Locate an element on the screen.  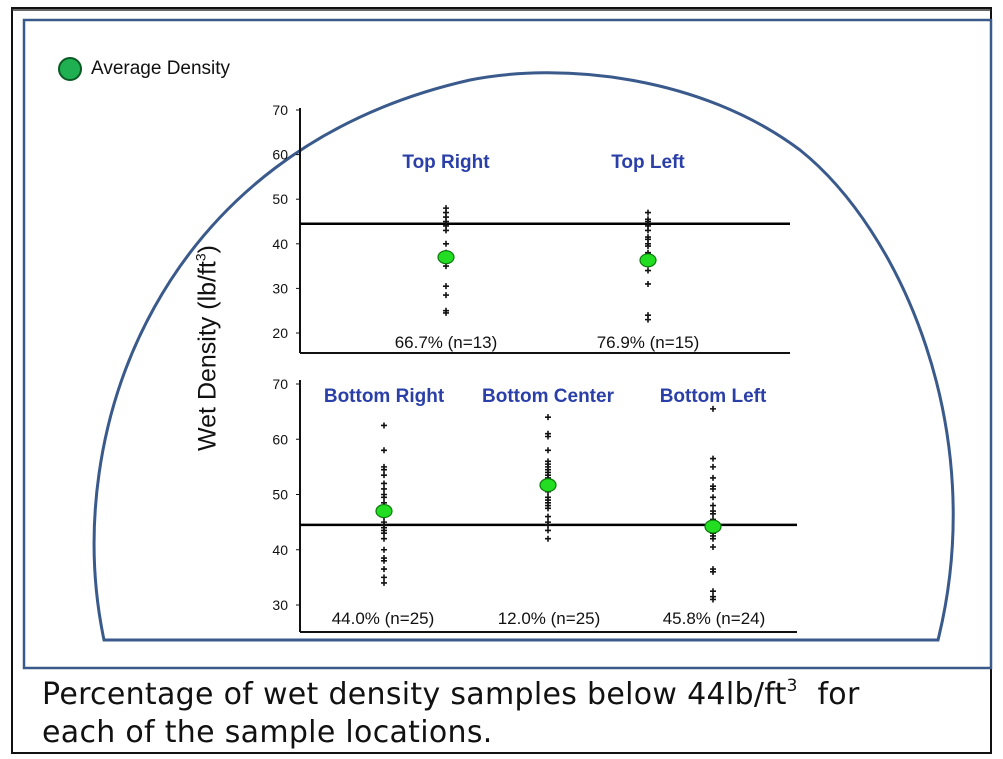
series-label: Bottom Center is located at coordinates (548, 396).